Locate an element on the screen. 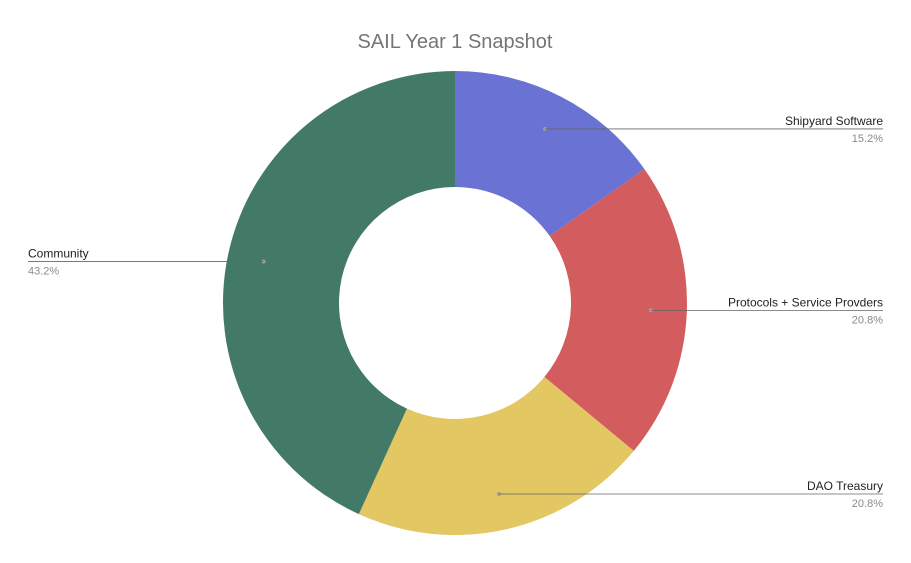 This screenshot has height=563, width=911. chart-title: SAIL Year 1 Snapshot is located at coordinates (455, 42).